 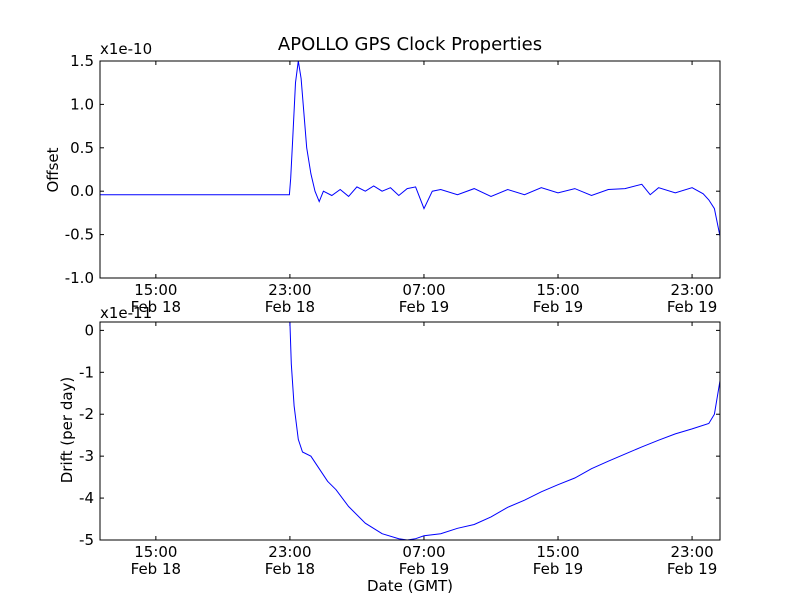 I want to click on offset-y-tick-label: -1.0, so click(x=79, y=278).